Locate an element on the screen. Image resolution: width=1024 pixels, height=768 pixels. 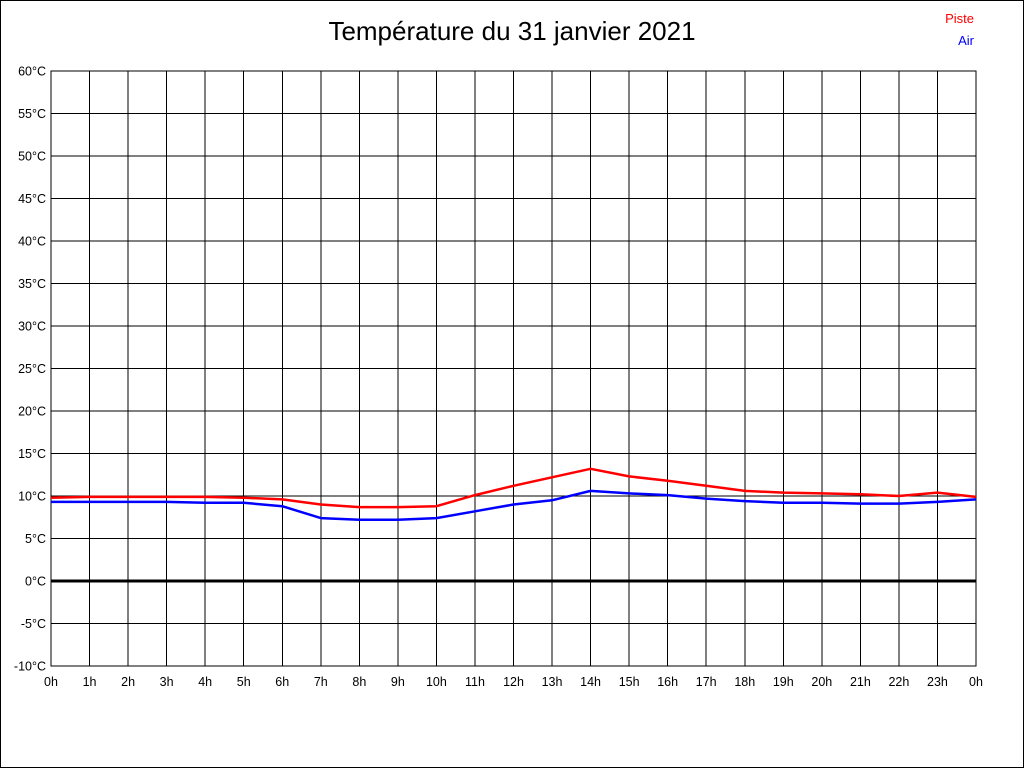
x-tick-label: 17h is located at coordinates (706, 682).